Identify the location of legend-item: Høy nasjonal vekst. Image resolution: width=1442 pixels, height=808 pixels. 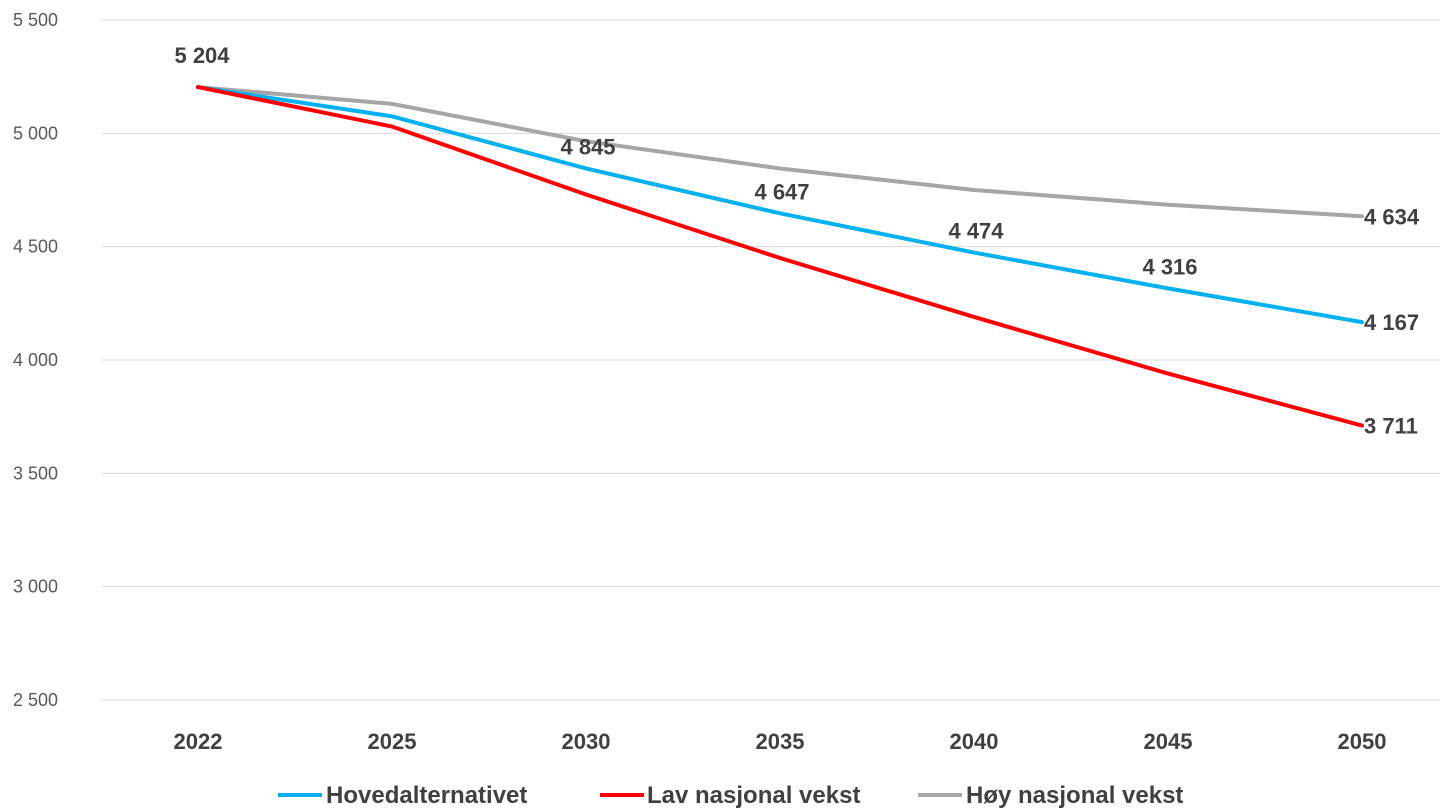
(1050, 795).